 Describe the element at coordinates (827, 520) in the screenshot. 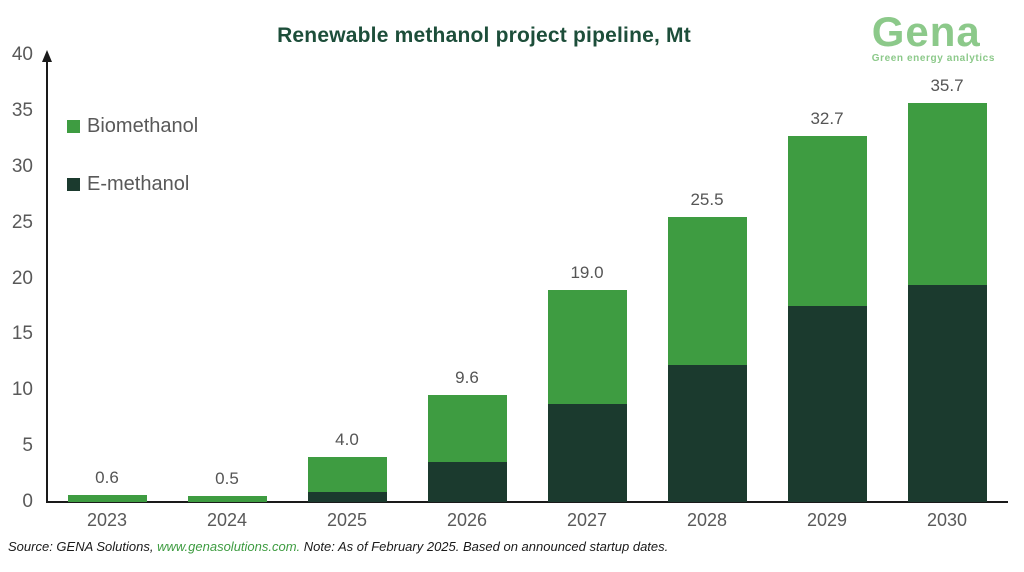

I see `x-tick-label: 2029` at that location.